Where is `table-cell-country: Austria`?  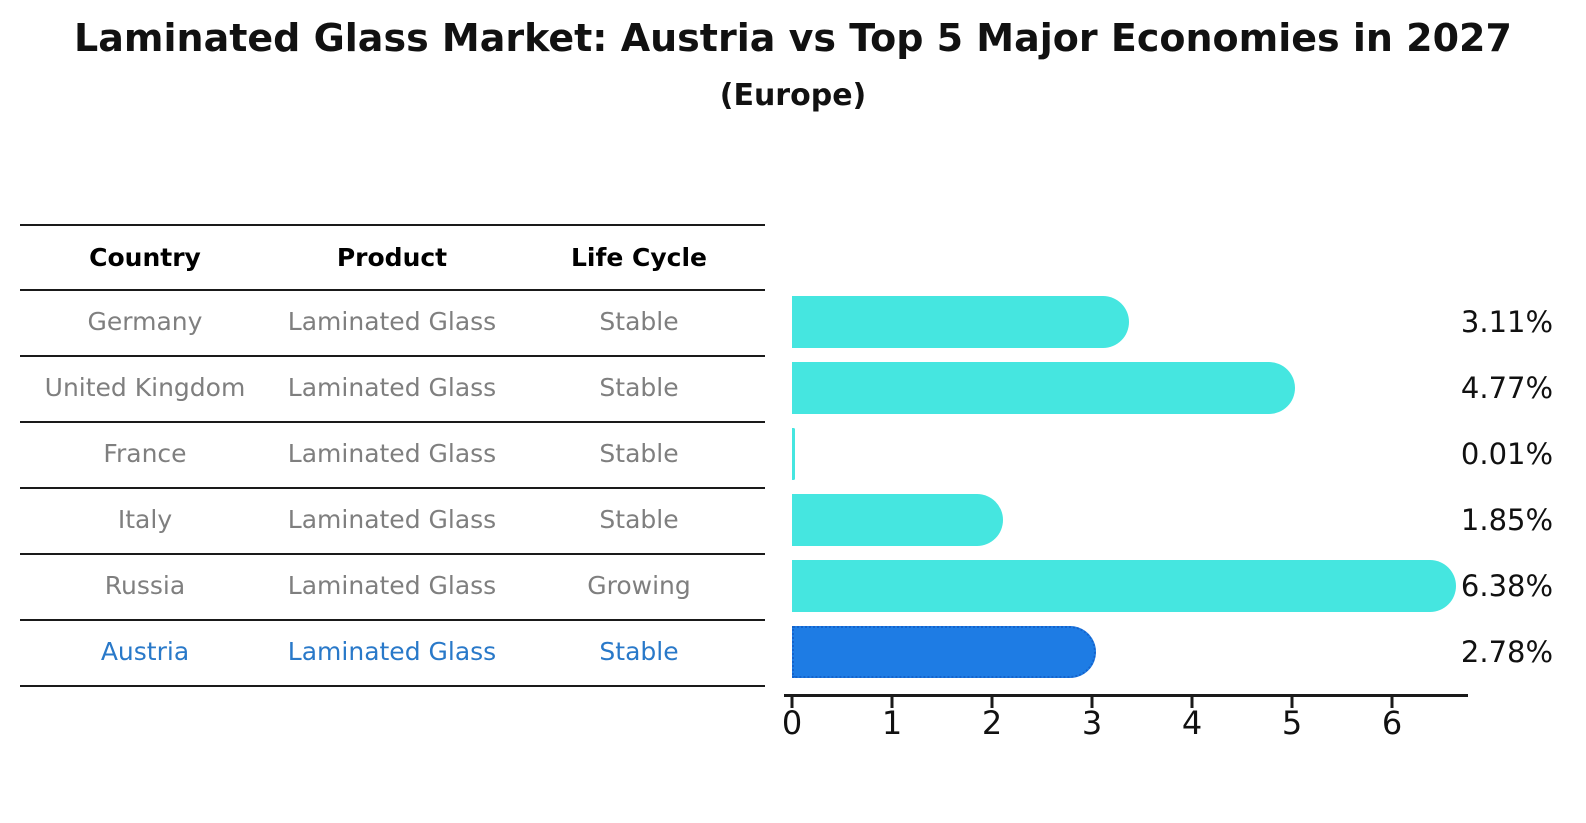 table-cell-country: Austria is located at coordinates (145, 651).